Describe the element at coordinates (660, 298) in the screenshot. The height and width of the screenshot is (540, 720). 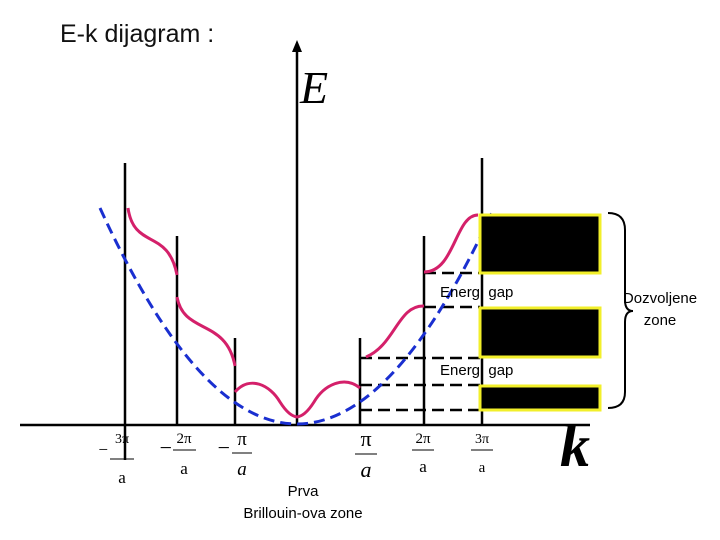
I see `zones-label: Dozvoljene` at that location.